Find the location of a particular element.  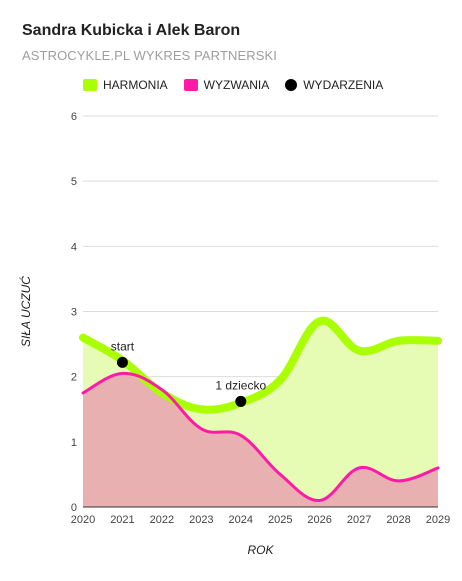

y-tick-label-5: 5 is located at coordinates (74, 182).